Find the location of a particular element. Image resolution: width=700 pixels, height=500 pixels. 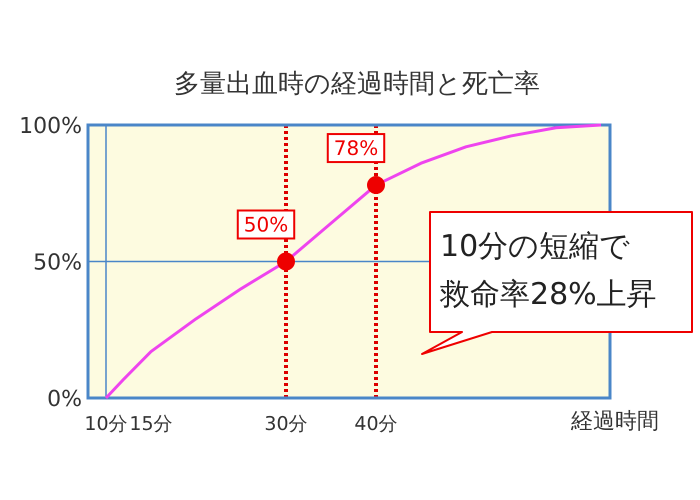

y-tick-label: 0% is located at coordinates (64, 399).